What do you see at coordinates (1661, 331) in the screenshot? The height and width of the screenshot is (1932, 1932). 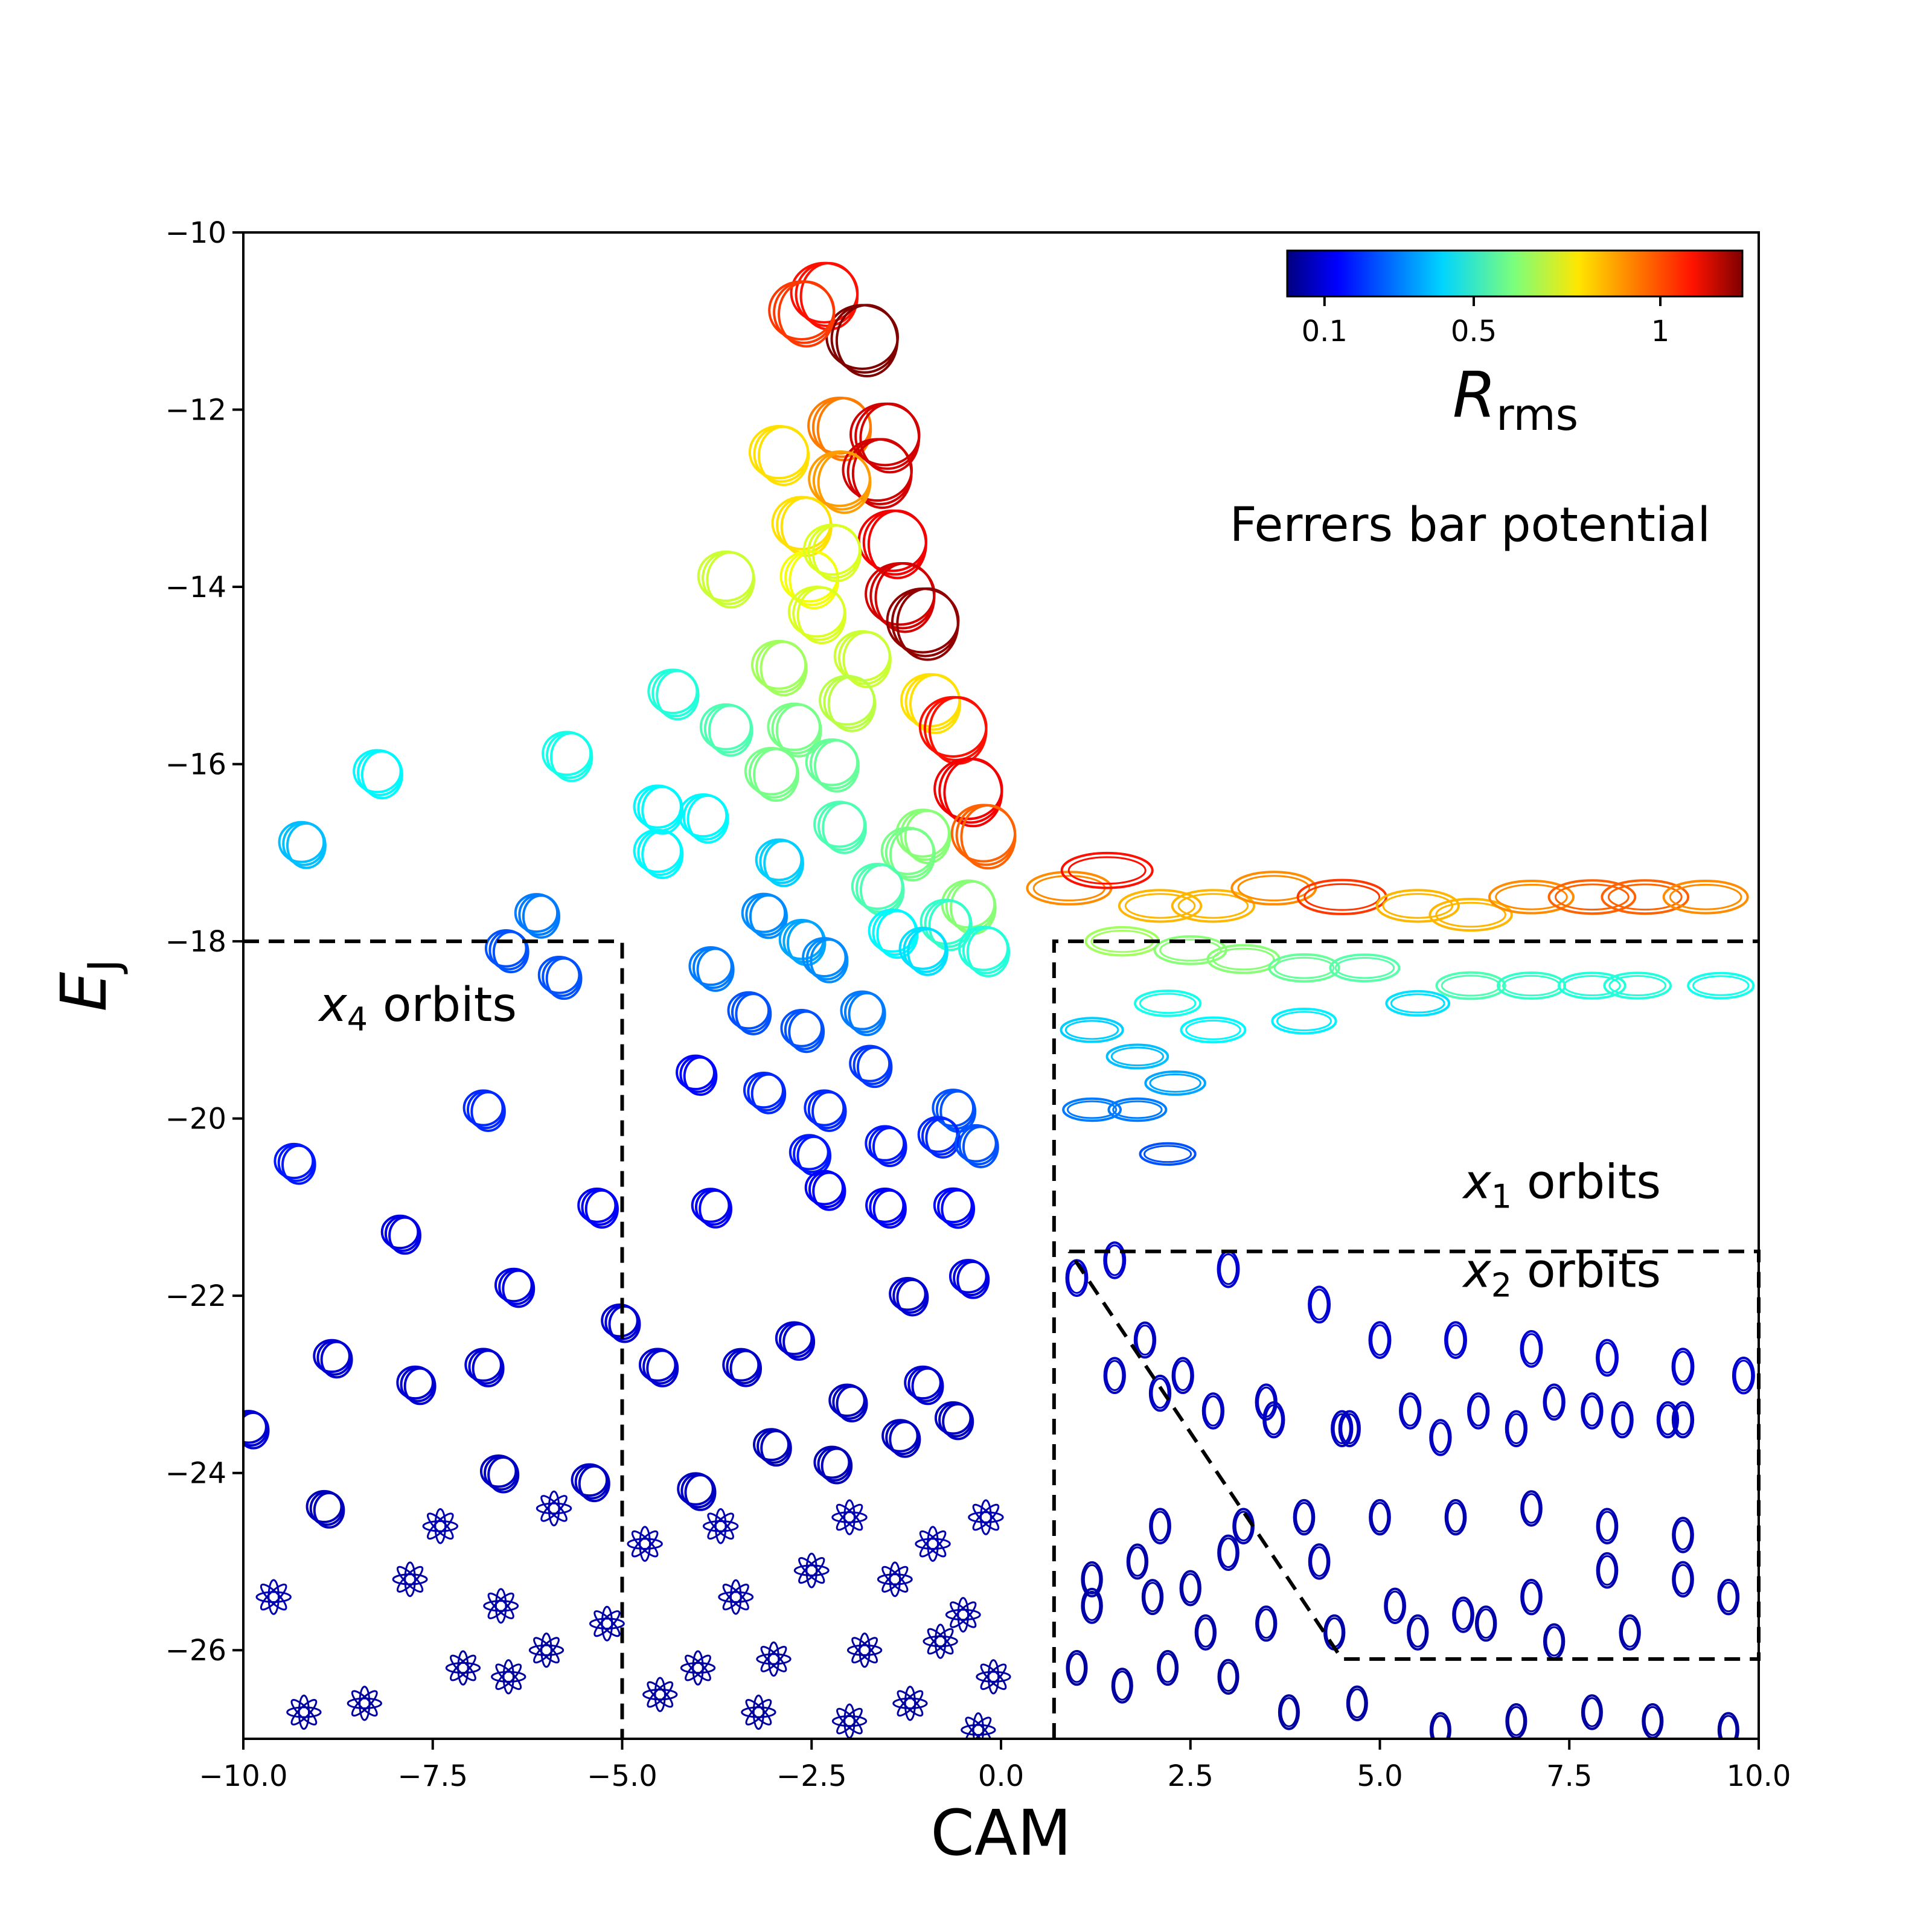 I see `colorbar-tick-label: 1` at bounding box center [1661, 331].